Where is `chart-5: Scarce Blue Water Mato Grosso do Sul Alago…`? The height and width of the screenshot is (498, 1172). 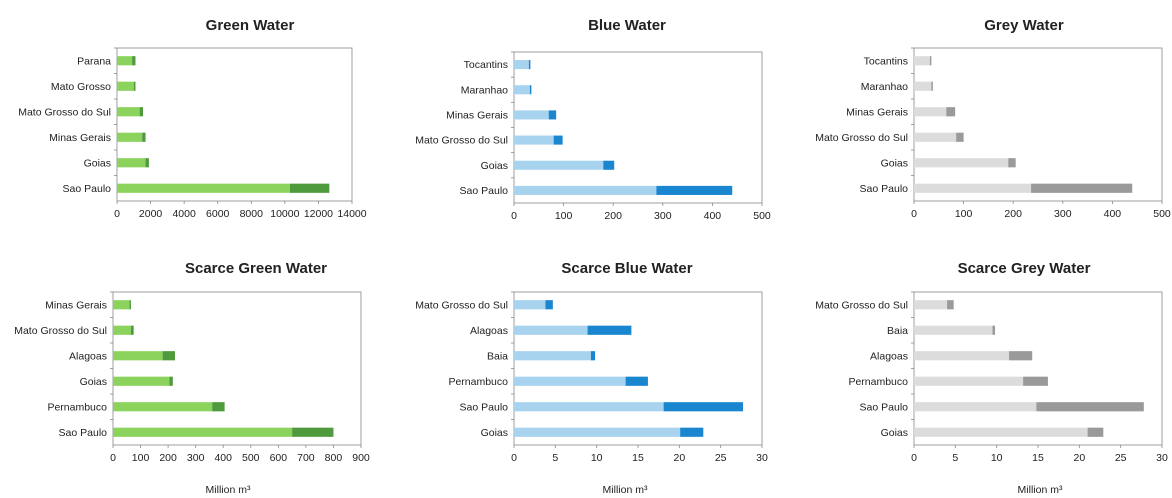 chart-5: Scarce Blue Water Mato Grosso do Sul Alago… is located at coordinates (591, 378).